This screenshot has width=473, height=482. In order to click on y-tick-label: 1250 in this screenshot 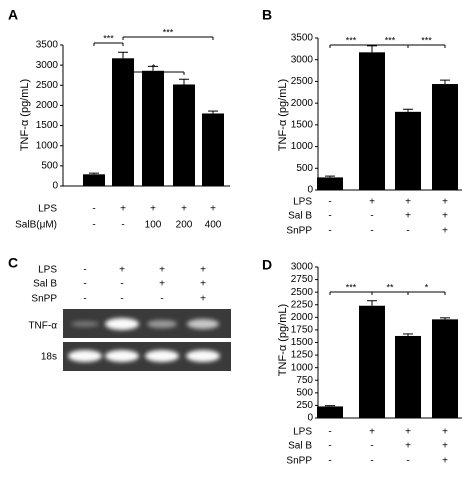, I will do `click(302, 355)`.